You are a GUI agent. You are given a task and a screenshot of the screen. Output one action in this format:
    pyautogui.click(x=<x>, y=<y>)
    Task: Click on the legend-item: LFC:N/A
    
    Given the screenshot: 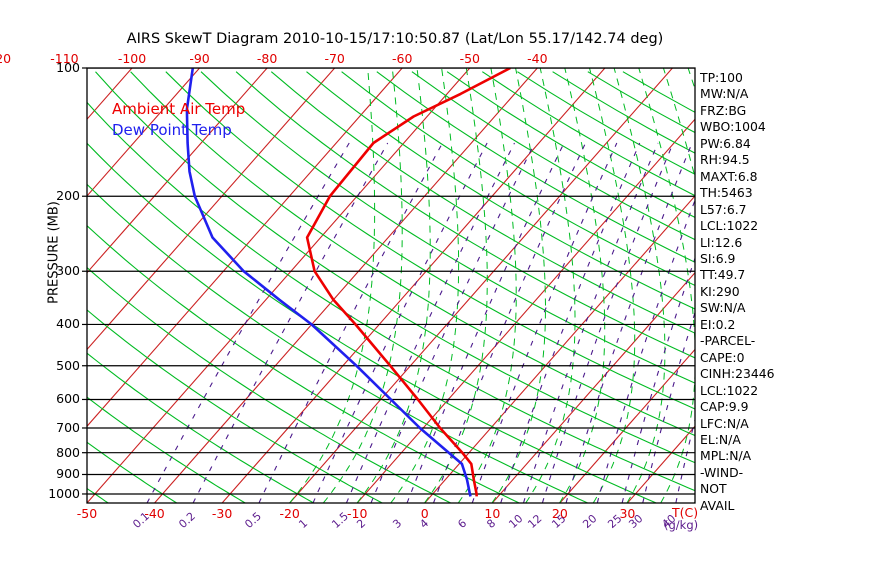 What is the action you would take?
    pyautogui.click(x=724, y=423)
    